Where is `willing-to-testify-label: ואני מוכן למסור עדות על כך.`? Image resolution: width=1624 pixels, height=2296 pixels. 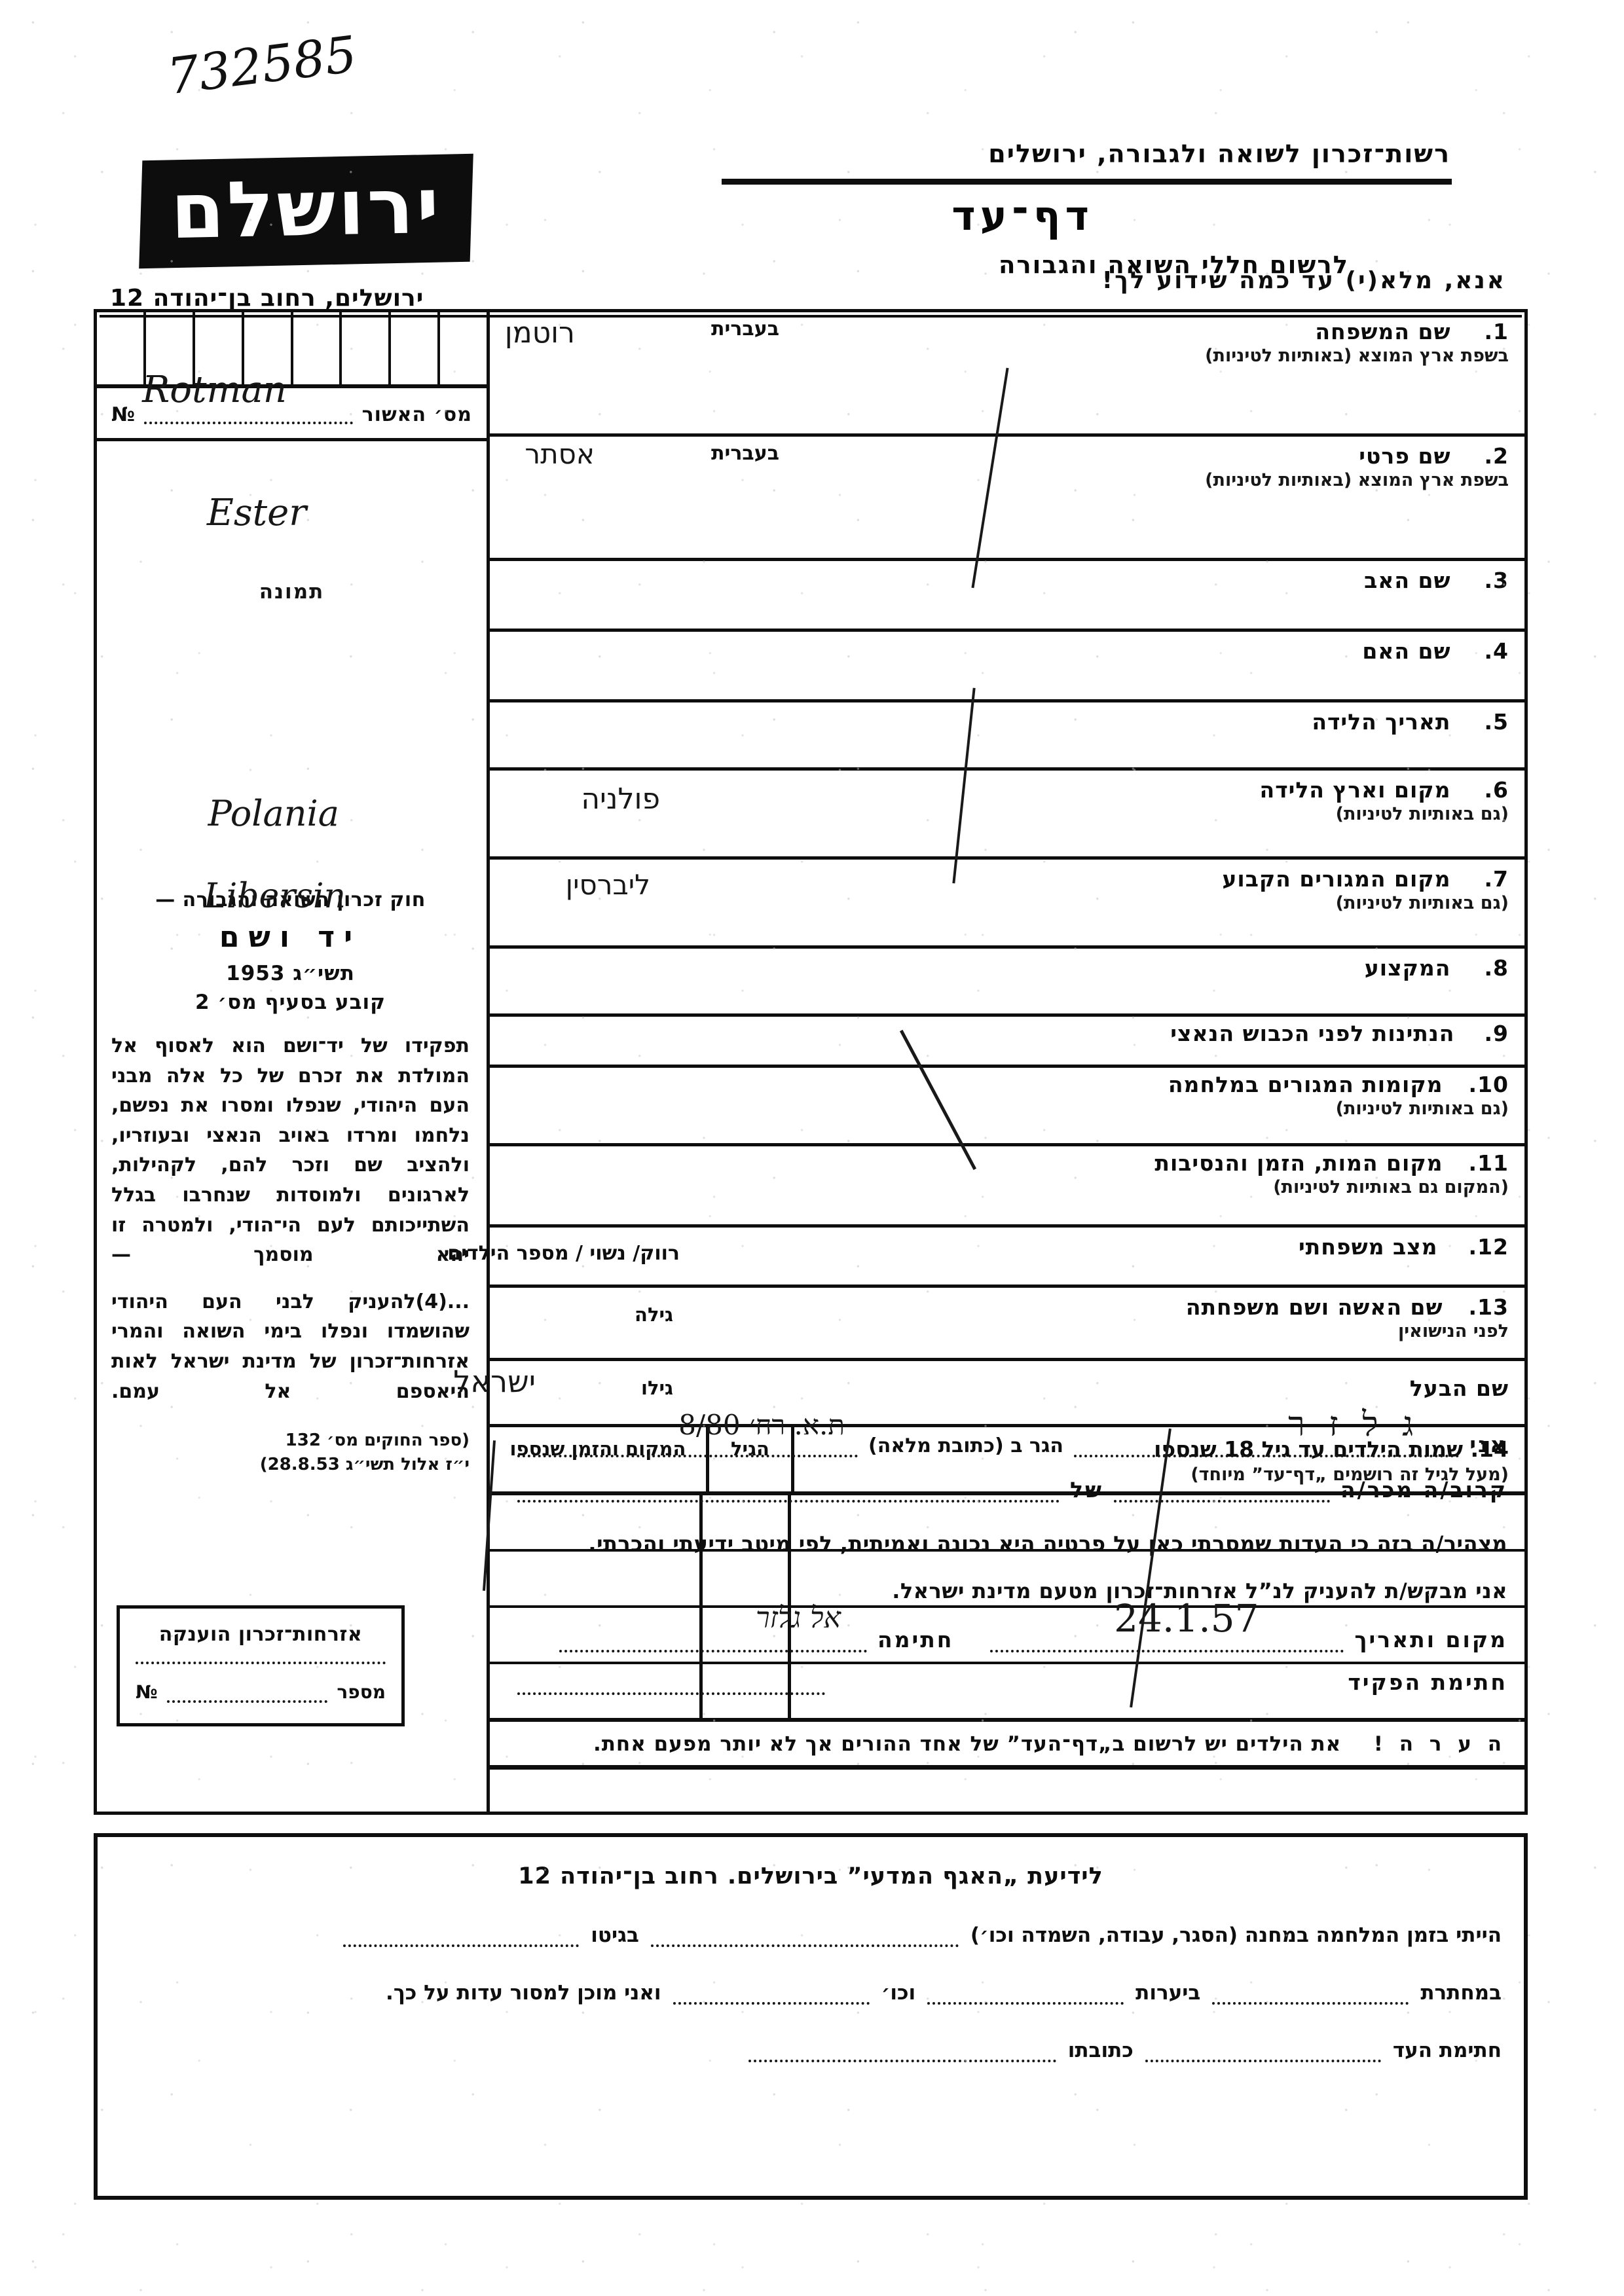 willing-to-testify-label: ואני מוכן למסור עדות על כך. is located at coordinates (523, 1993).